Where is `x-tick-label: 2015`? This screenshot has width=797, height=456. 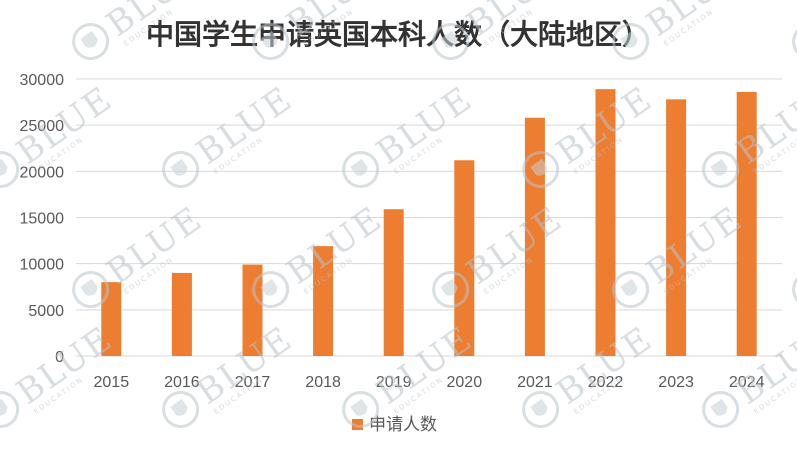 x-tick-label: 2015 is located at coordinates (112, 382).